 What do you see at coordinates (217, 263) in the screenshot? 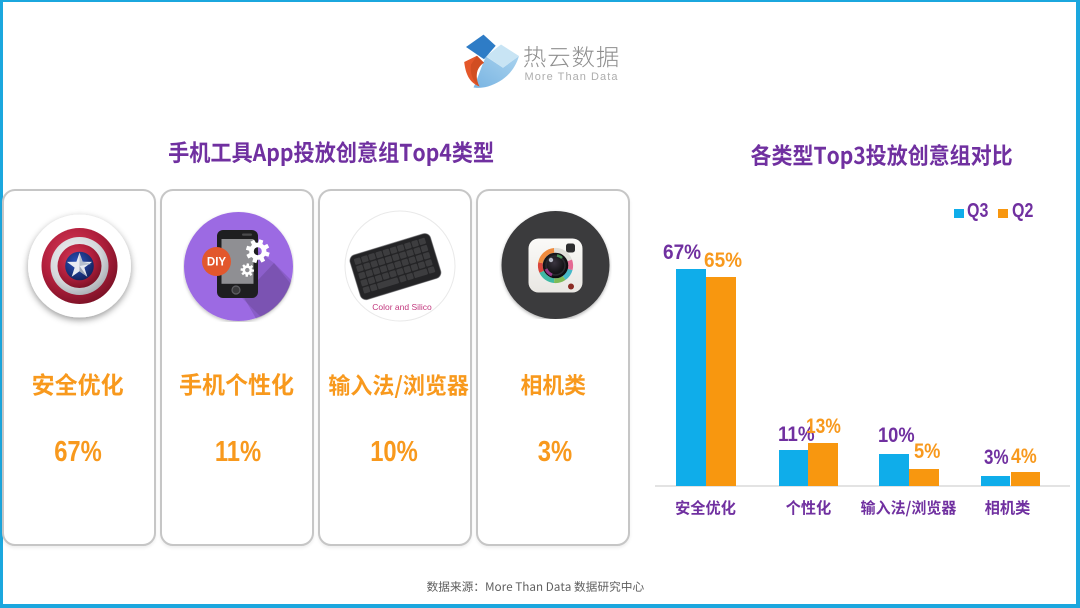
I see `svg-text: DIY` at bounding box center [217, 263].